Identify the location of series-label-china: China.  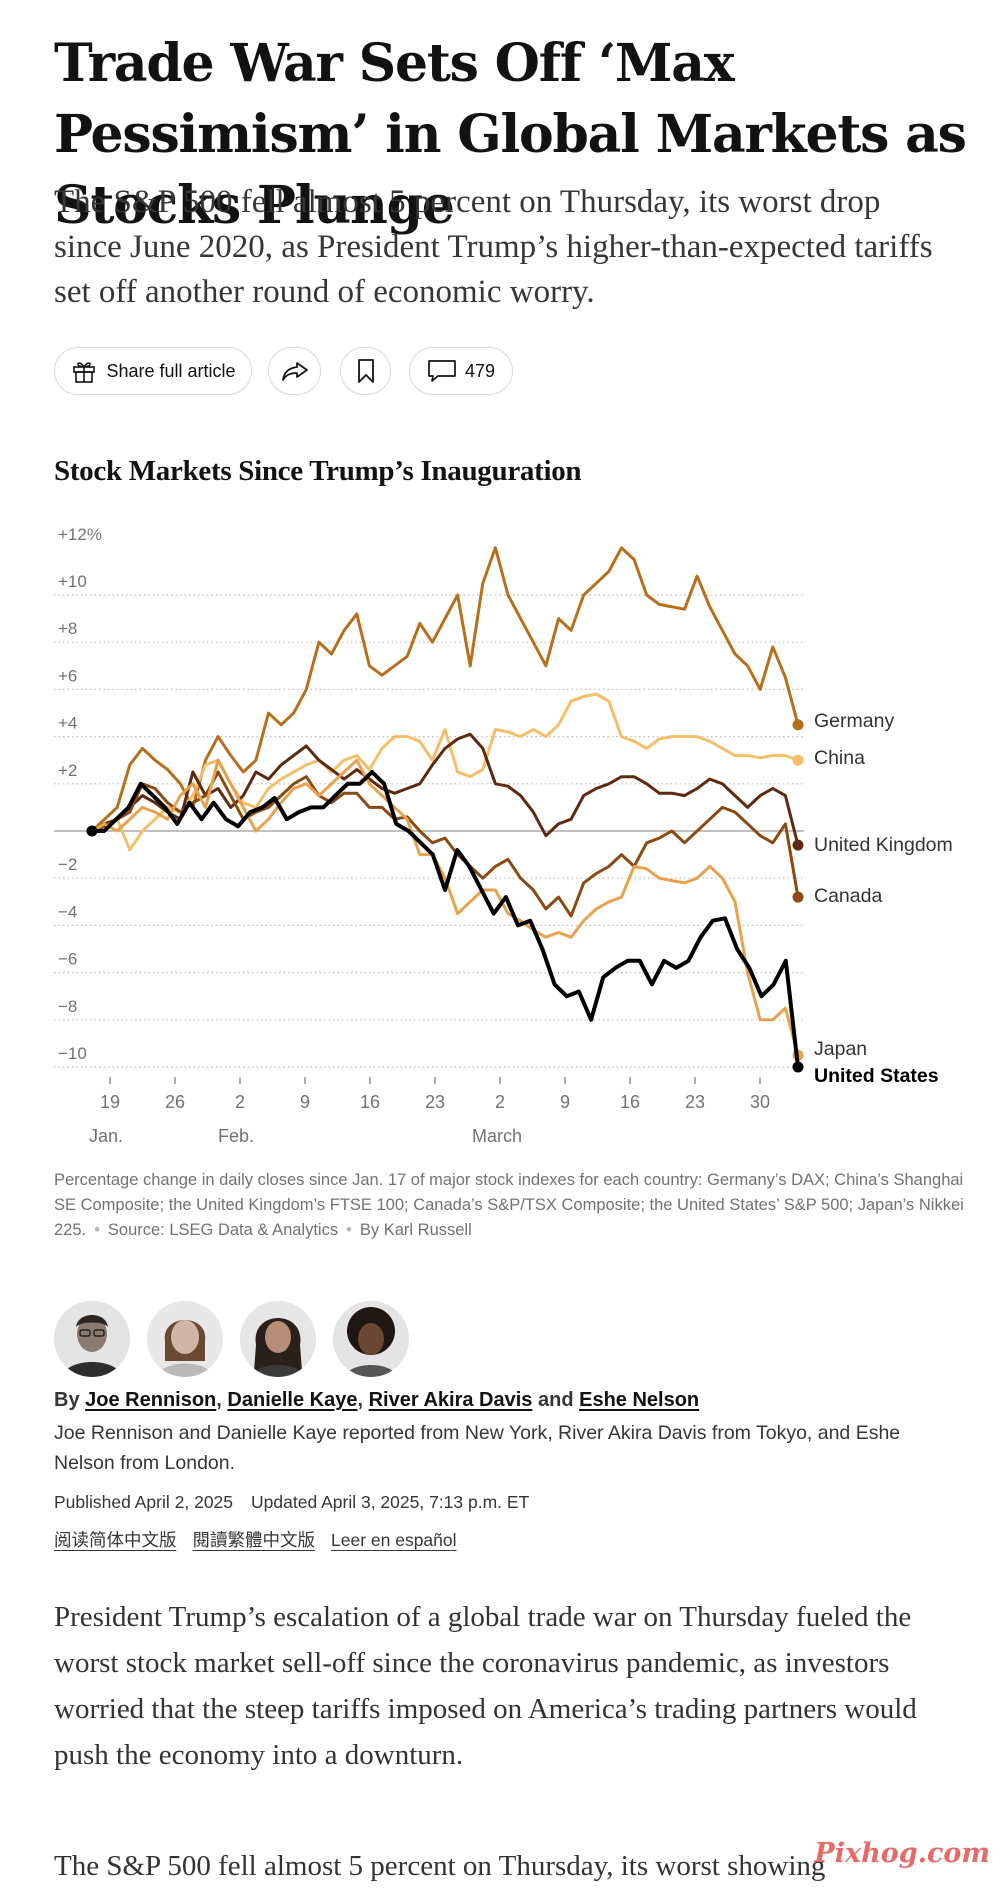
(839, 758).